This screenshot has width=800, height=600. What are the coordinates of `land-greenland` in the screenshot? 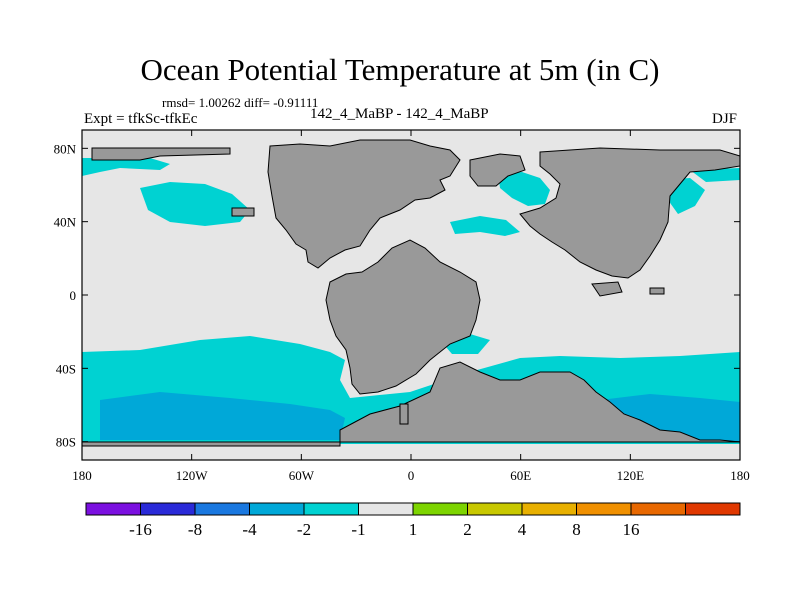 It's located at (497, 170).